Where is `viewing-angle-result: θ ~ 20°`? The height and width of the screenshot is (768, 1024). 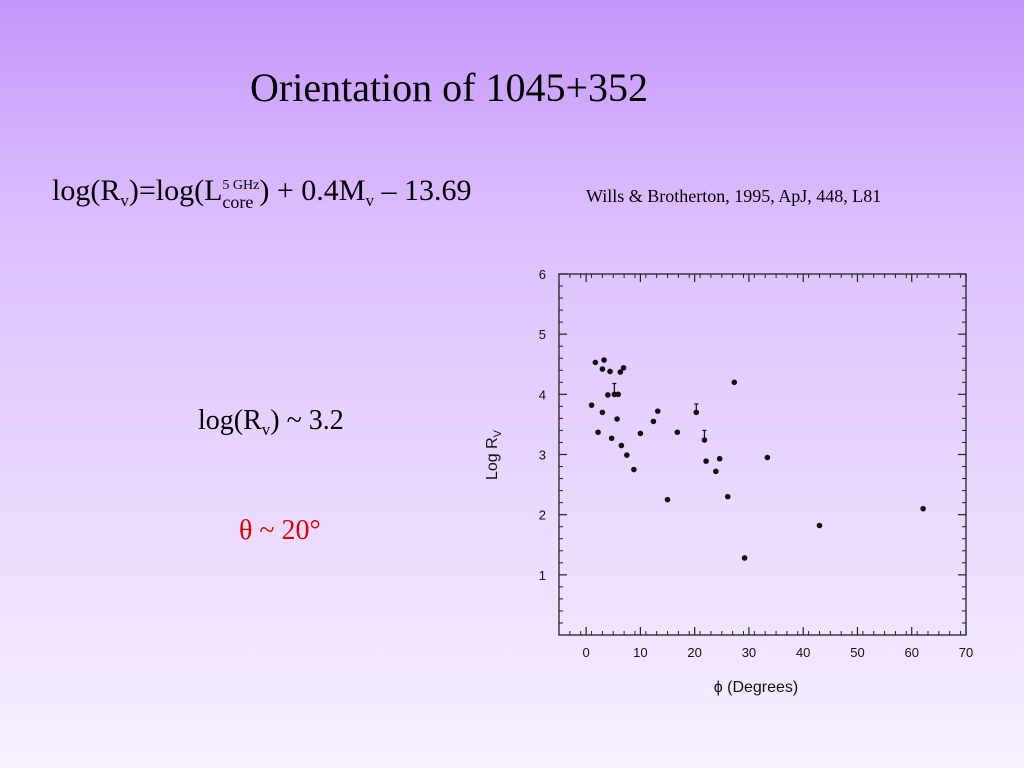
viewing-angle-result: θ ~ 20° is located at coordinates (280, 530).